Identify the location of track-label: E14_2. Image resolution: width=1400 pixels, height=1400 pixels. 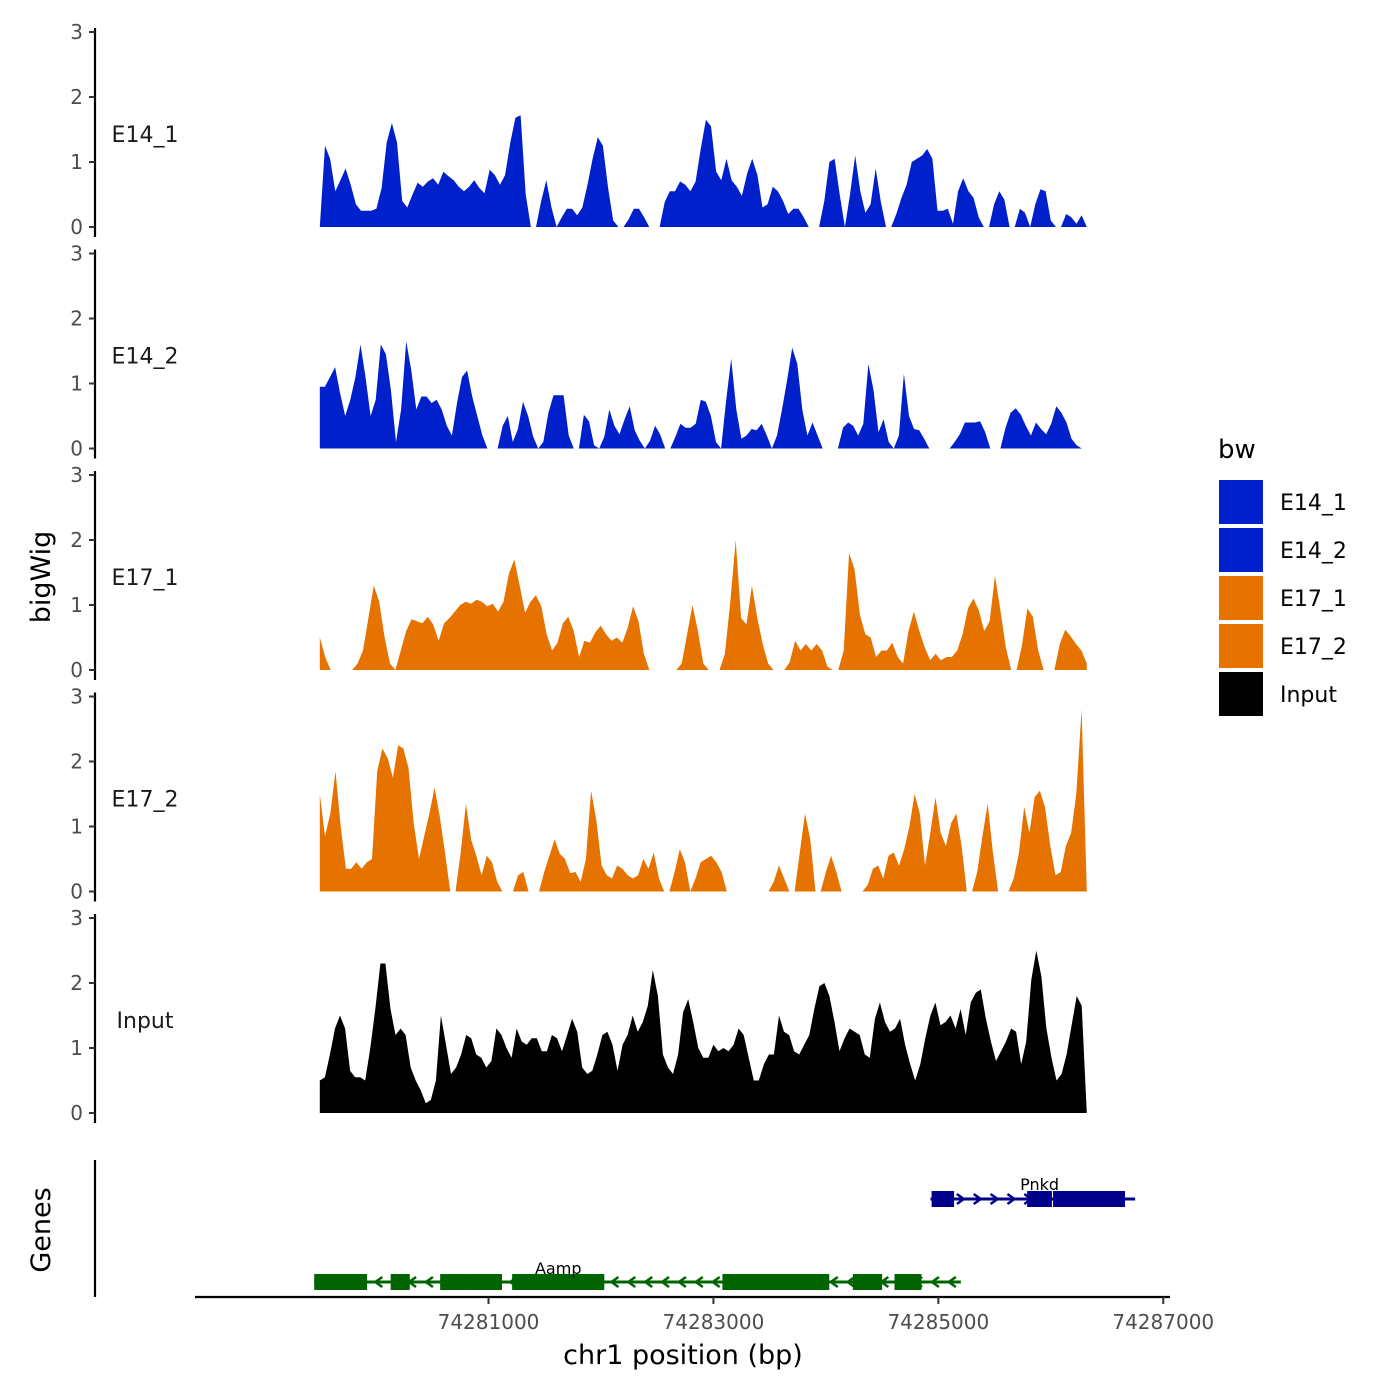
(145, 357).